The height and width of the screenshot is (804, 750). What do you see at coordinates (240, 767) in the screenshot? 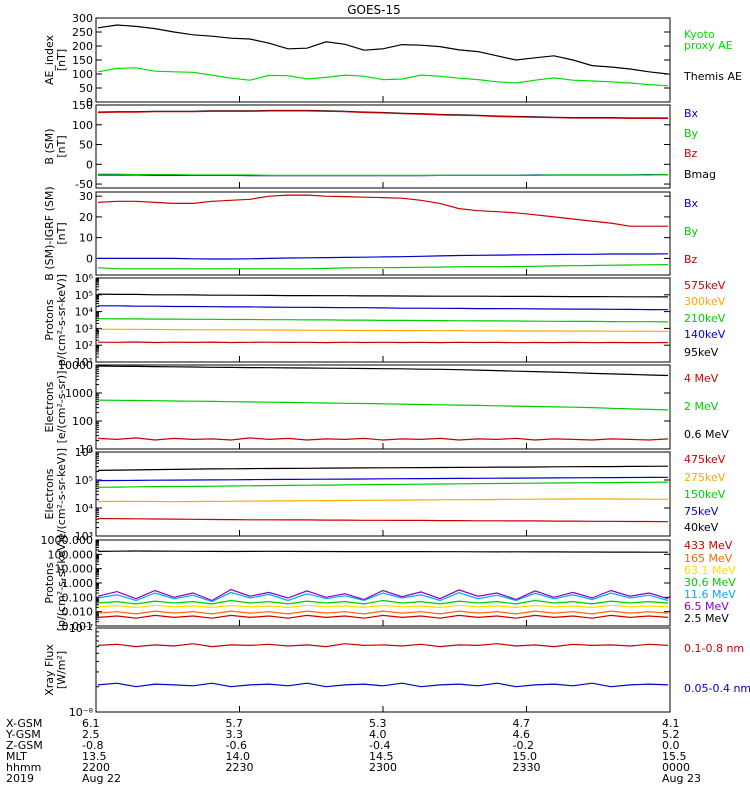
I see `axis-table-cell: 2230` at bounding box center [240, 767].